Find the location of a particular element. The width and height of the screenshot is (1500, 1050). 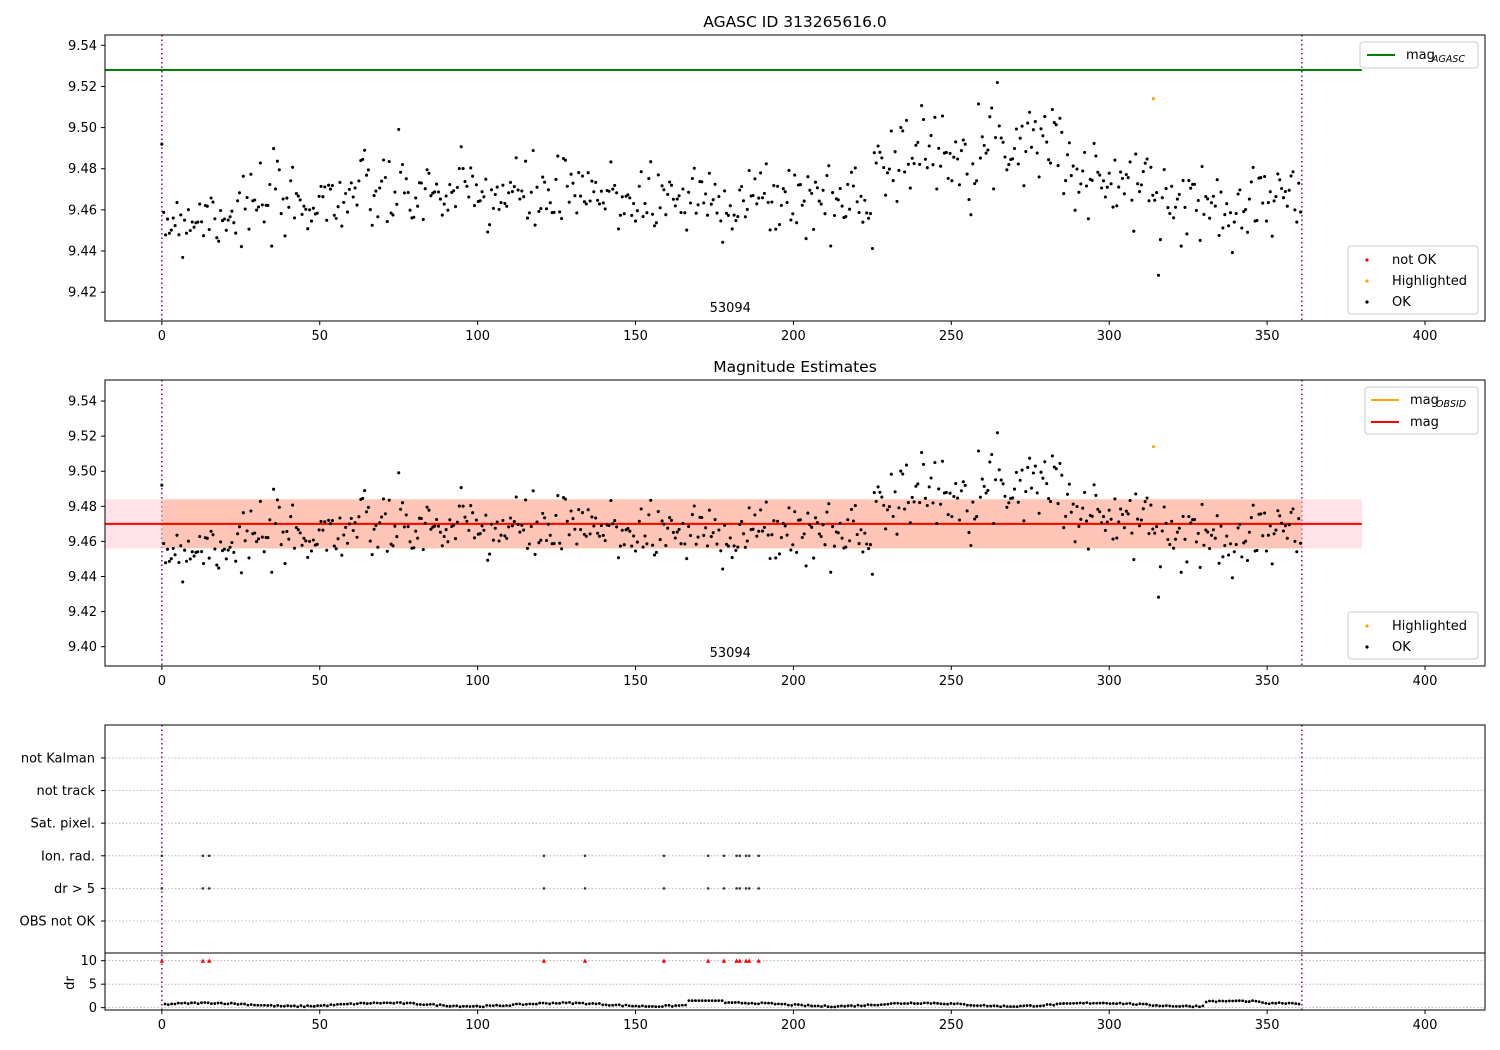

legend-mag-obsid-sub: OBSID is located at coordinates (1451, 404).